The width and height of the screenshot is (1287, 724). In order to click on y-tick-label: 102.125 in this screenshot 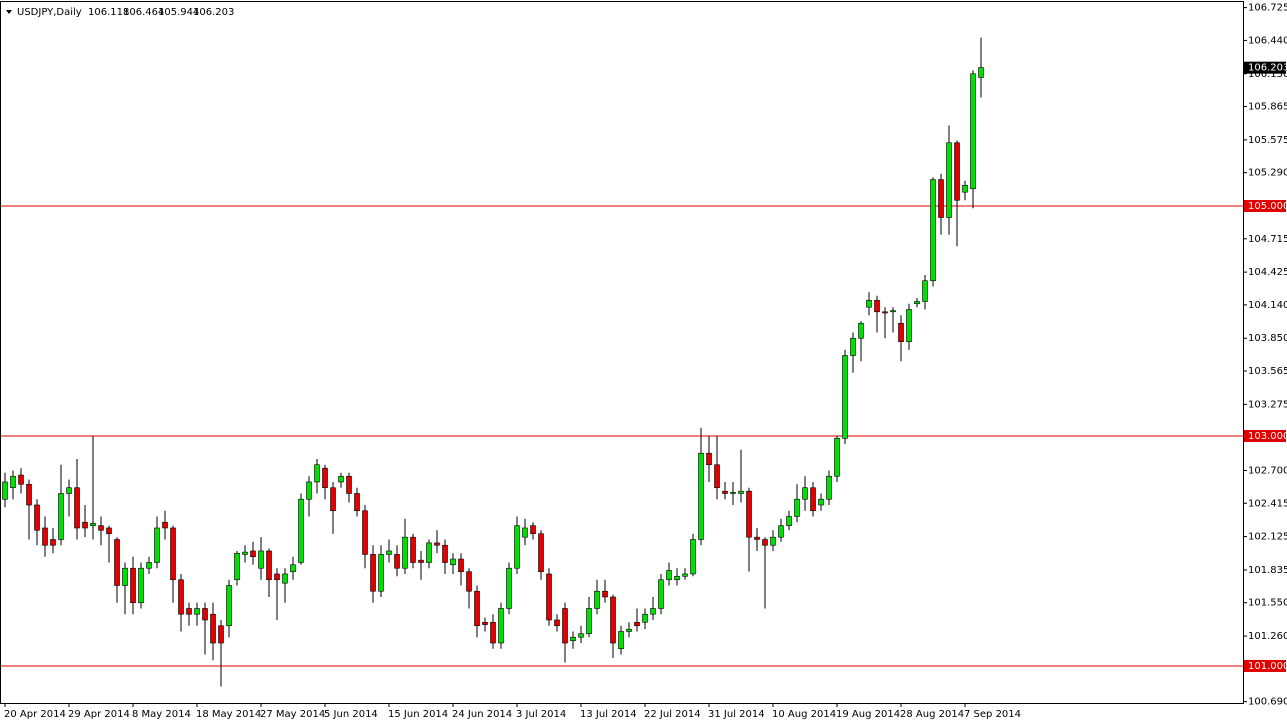, I will do `click(1267, 537)`.